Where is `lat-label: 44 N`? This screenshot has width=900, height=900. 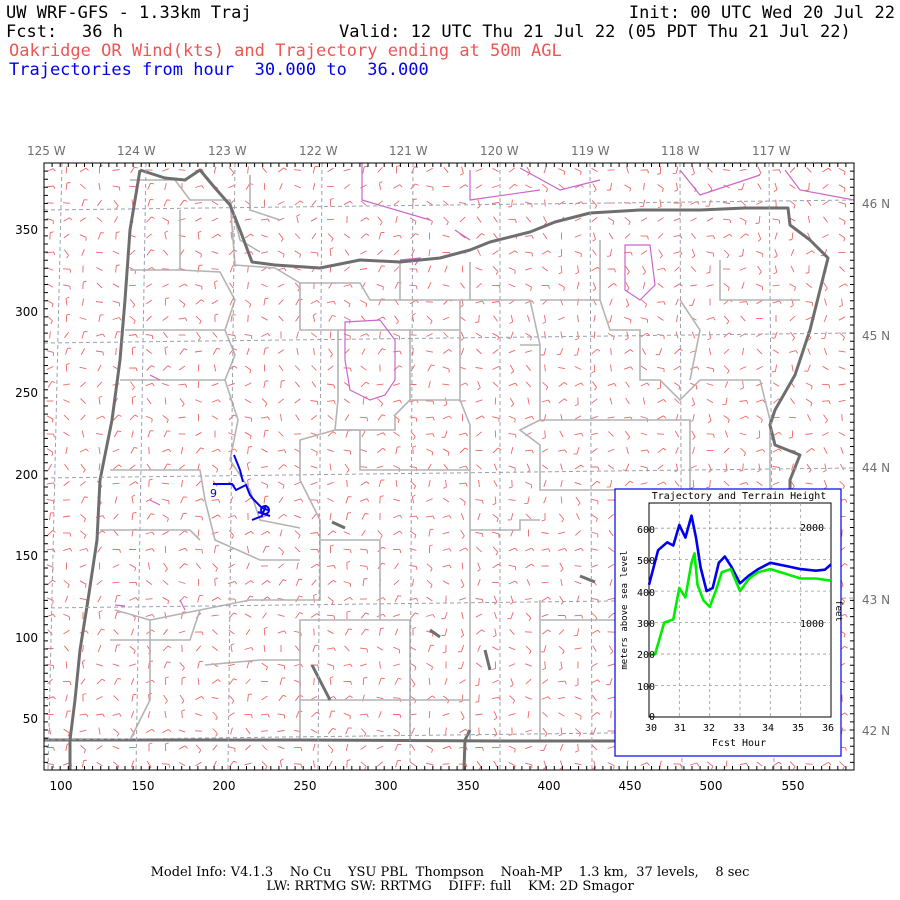
lat-label: 44 N is located at coordinates (876, 468).